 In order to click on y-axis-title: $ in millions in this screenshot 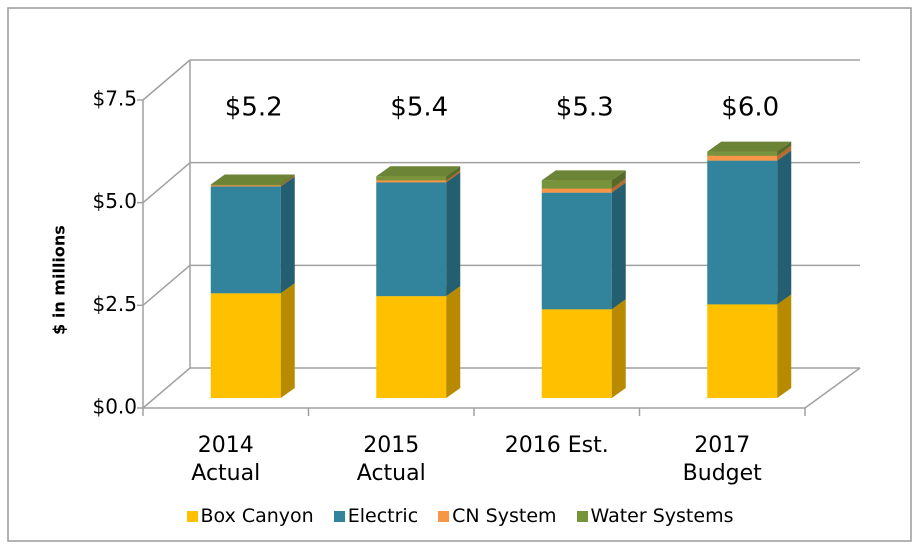, I will do `click(59, 280)`.